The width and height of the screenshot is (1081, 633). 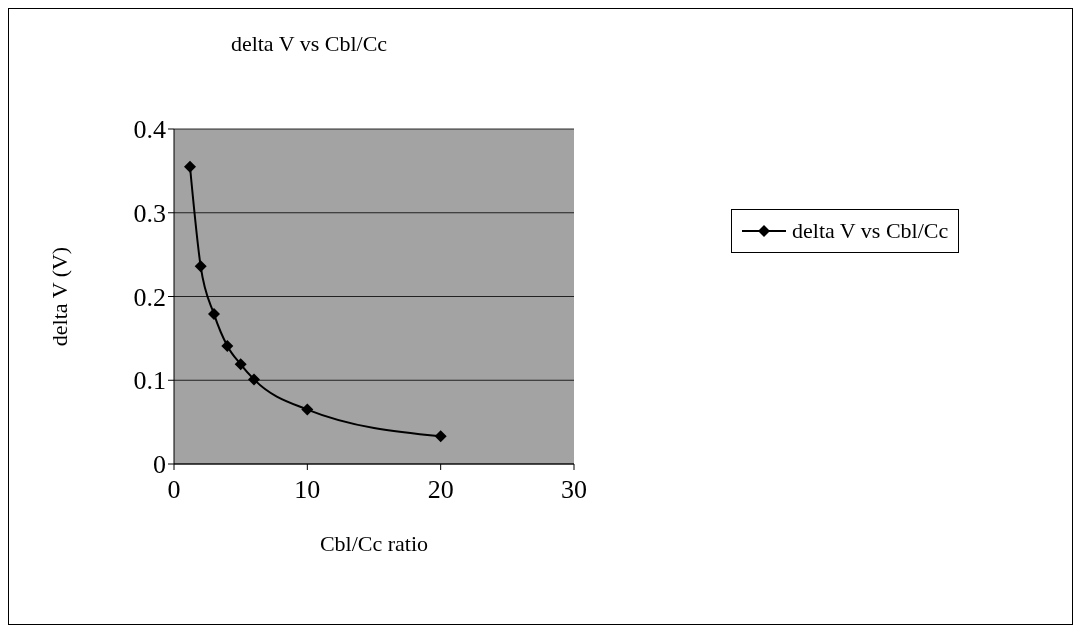 I want to click on x-tick-label: 10, so click(x=307, y=490).